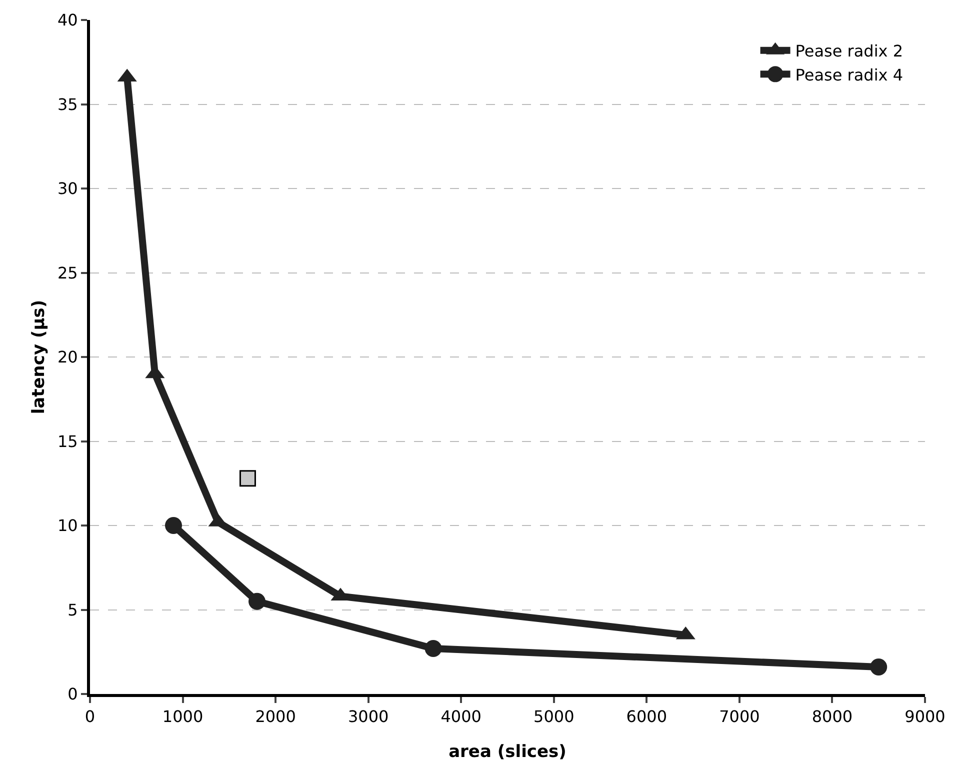 The width and height of the screenshot is (955, 774). Describe the element at coordinates (507, 752) in the screenshot. I see `x-axis-title: area (slices)` at that location.